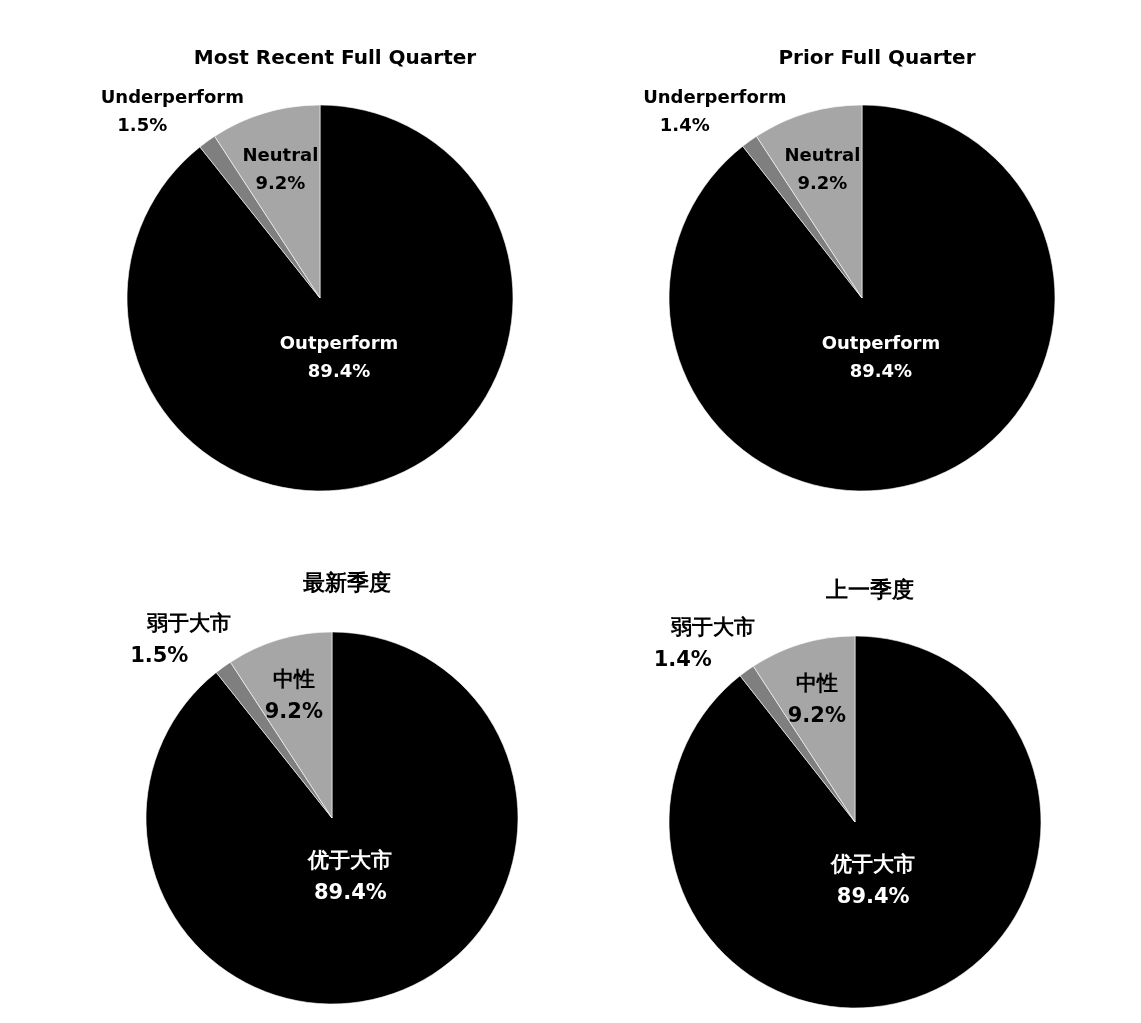  I want to click on chart-title: Prior Full Quarter, so click(877, 57).